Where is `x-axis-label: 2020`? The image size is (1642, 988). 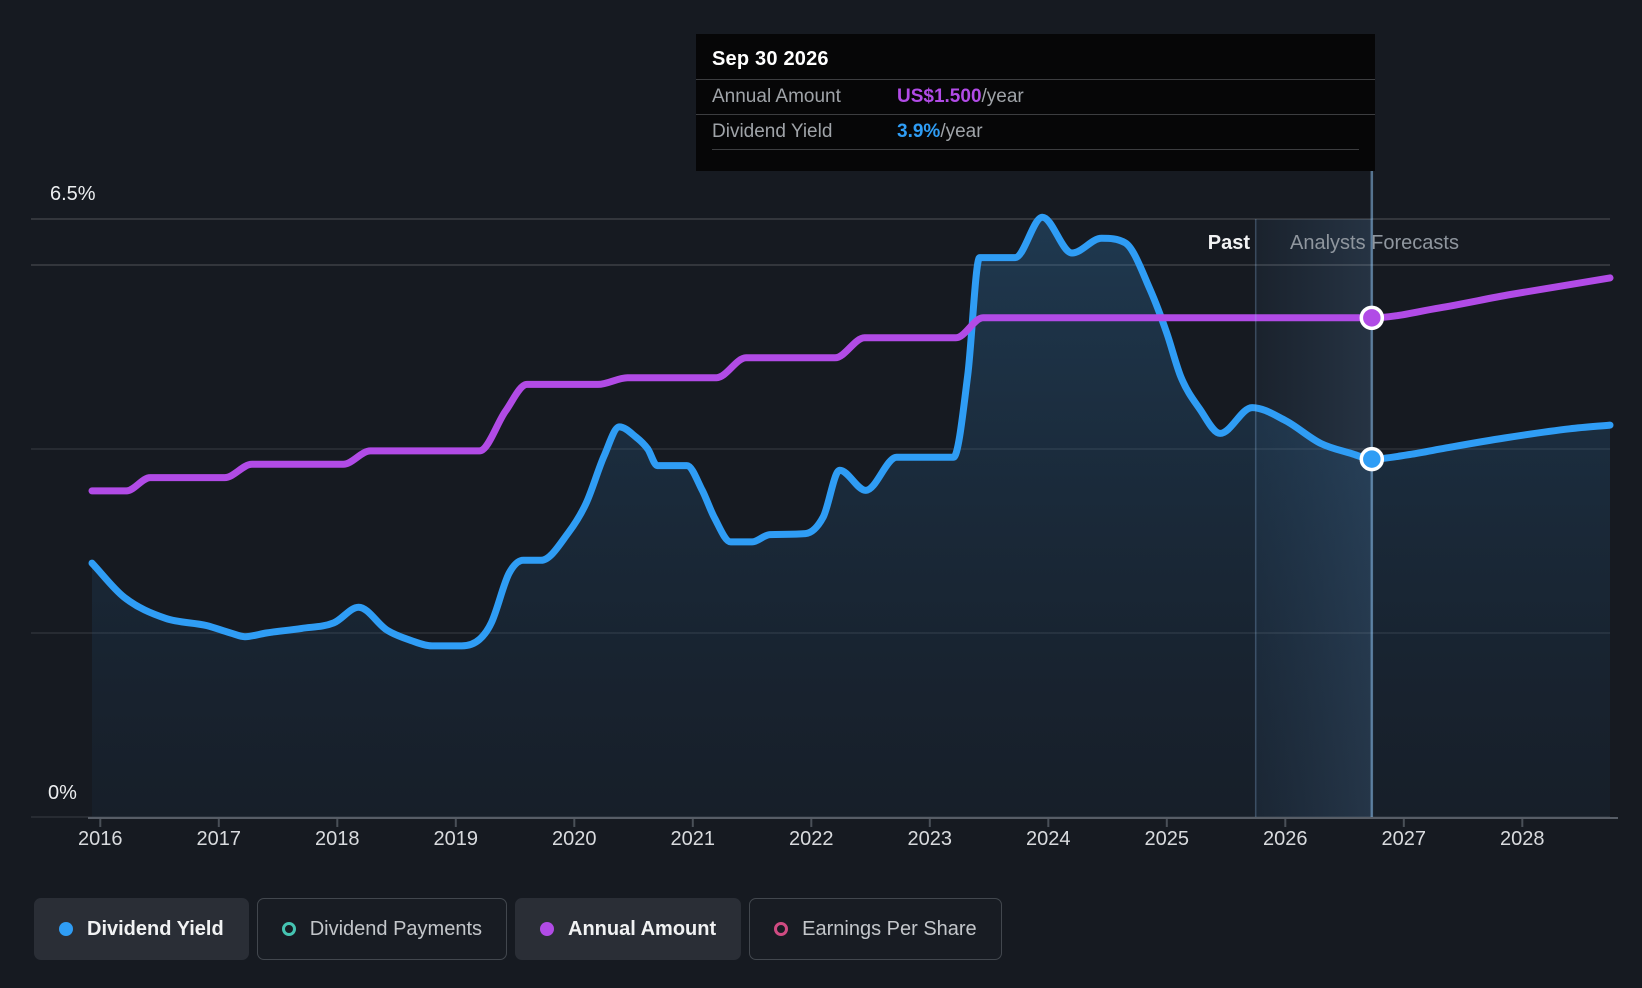
x-axis-label: 2020 is located at coordinates (574, 839).